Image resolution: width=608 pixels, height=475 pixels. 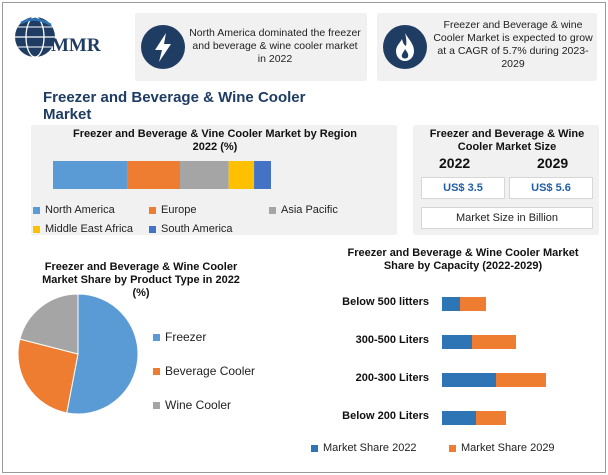 What do you see at coordinates (385, 416) in the screenshot?
I see `capacity-label: Below 200 Liters` at bounding box center [385, 416].